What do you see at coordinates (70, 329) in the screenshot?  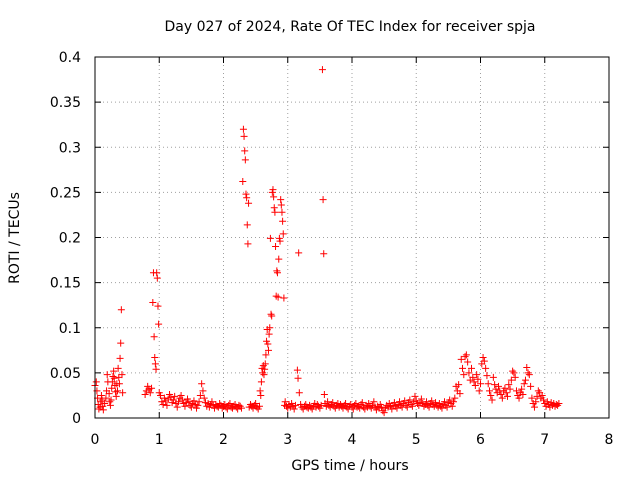 I see `y-tick-label: 0.1` at bounding box center [70, 329].